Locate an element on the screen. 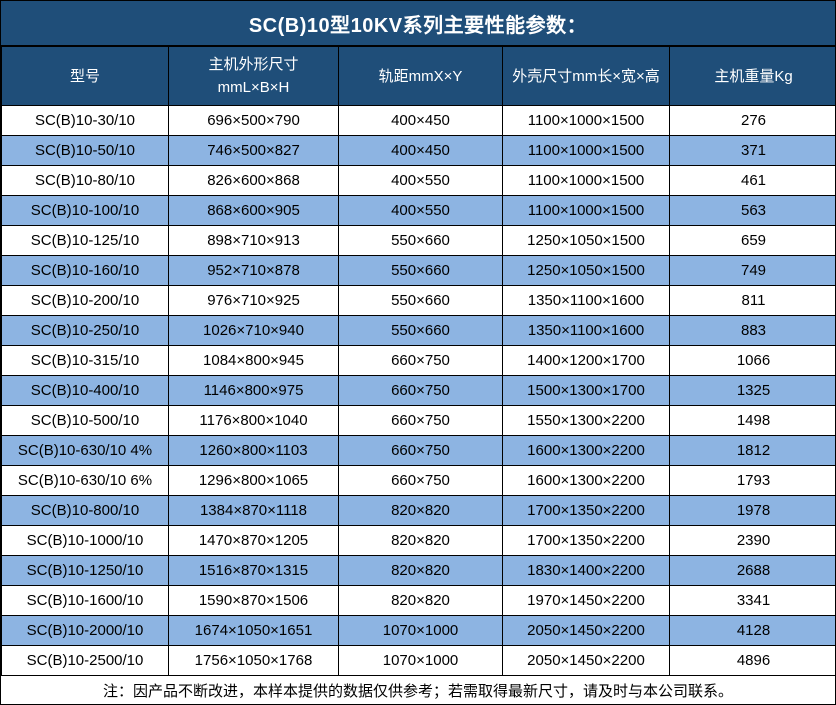  table-cell: SC(B)10-50/10 is located at coordinates (85, 150).